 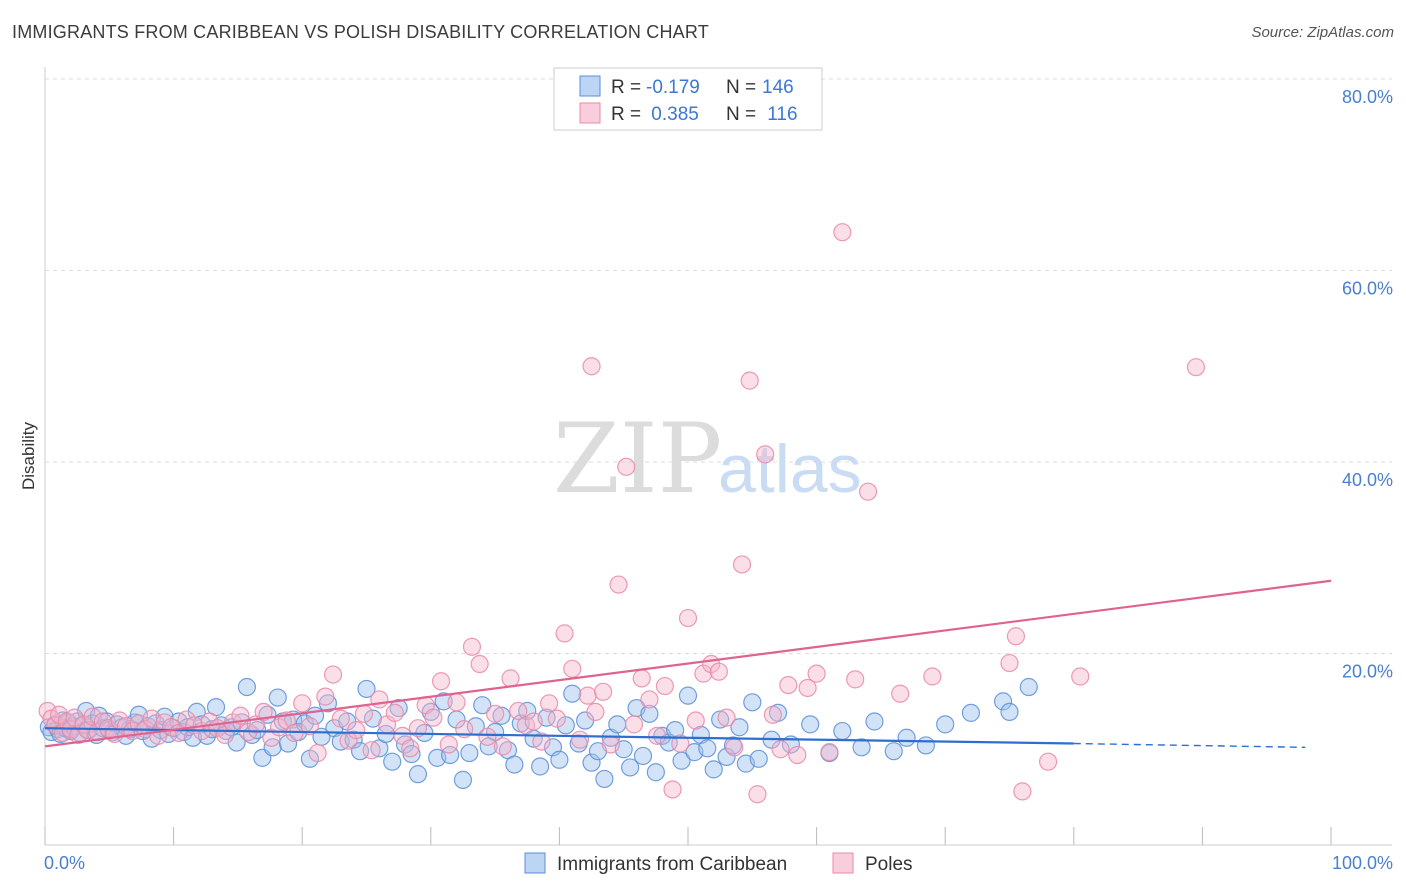 I want to click on bottom-legend-swatch-pink, so click(x=843, y=863).